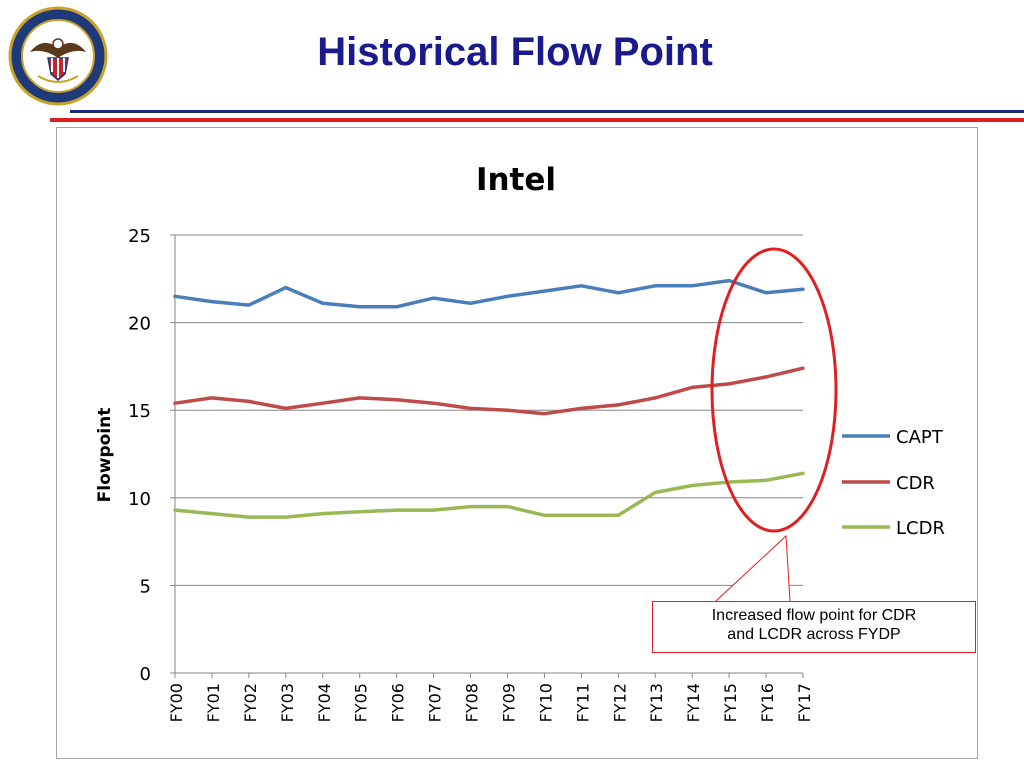 The width and height of the screenshot is (1024, 768). What do you see at coordinates (582, 702) in the screenshot?
I see `x-tick-label: FY11` at bounding box center [582, 702].